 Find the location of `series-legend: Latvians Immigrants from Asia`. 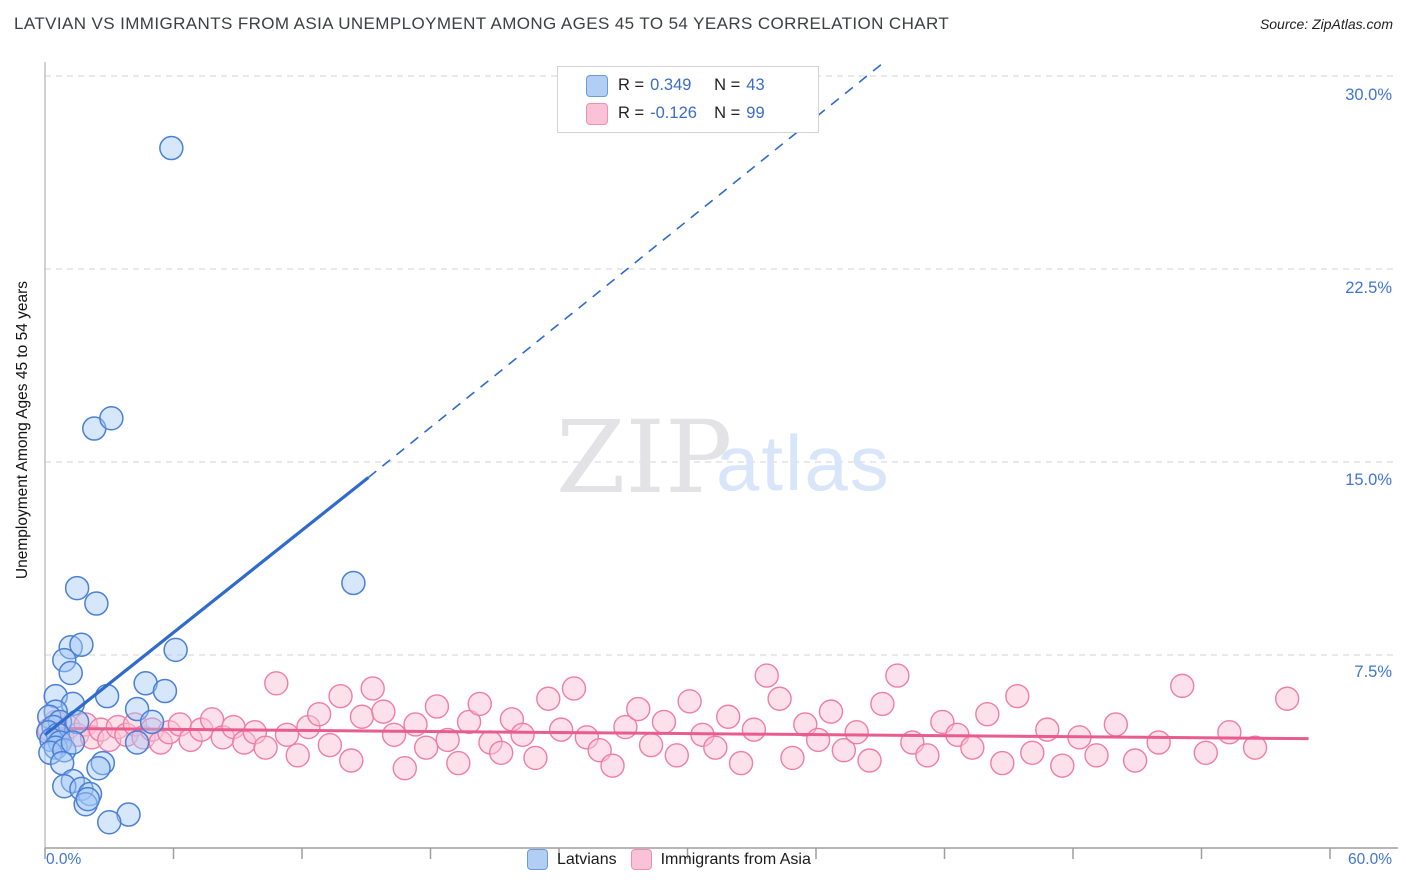

series-legend: Latvians Immigrants from Asia is located at coordinates (669, 859).